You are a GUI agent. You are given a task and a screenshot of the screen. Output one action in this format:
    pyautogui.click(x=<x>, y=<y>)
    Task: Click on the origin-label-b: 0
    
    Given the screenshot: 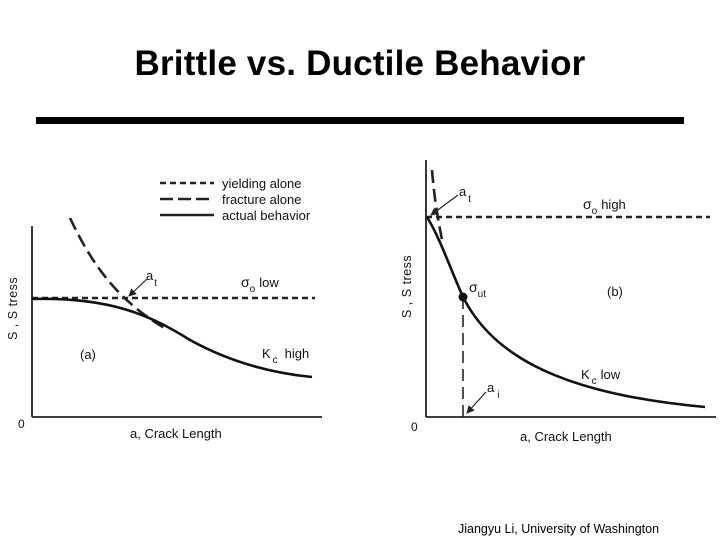 What is the action you would take?
    pyautogui.click(x=414, y=427)
    